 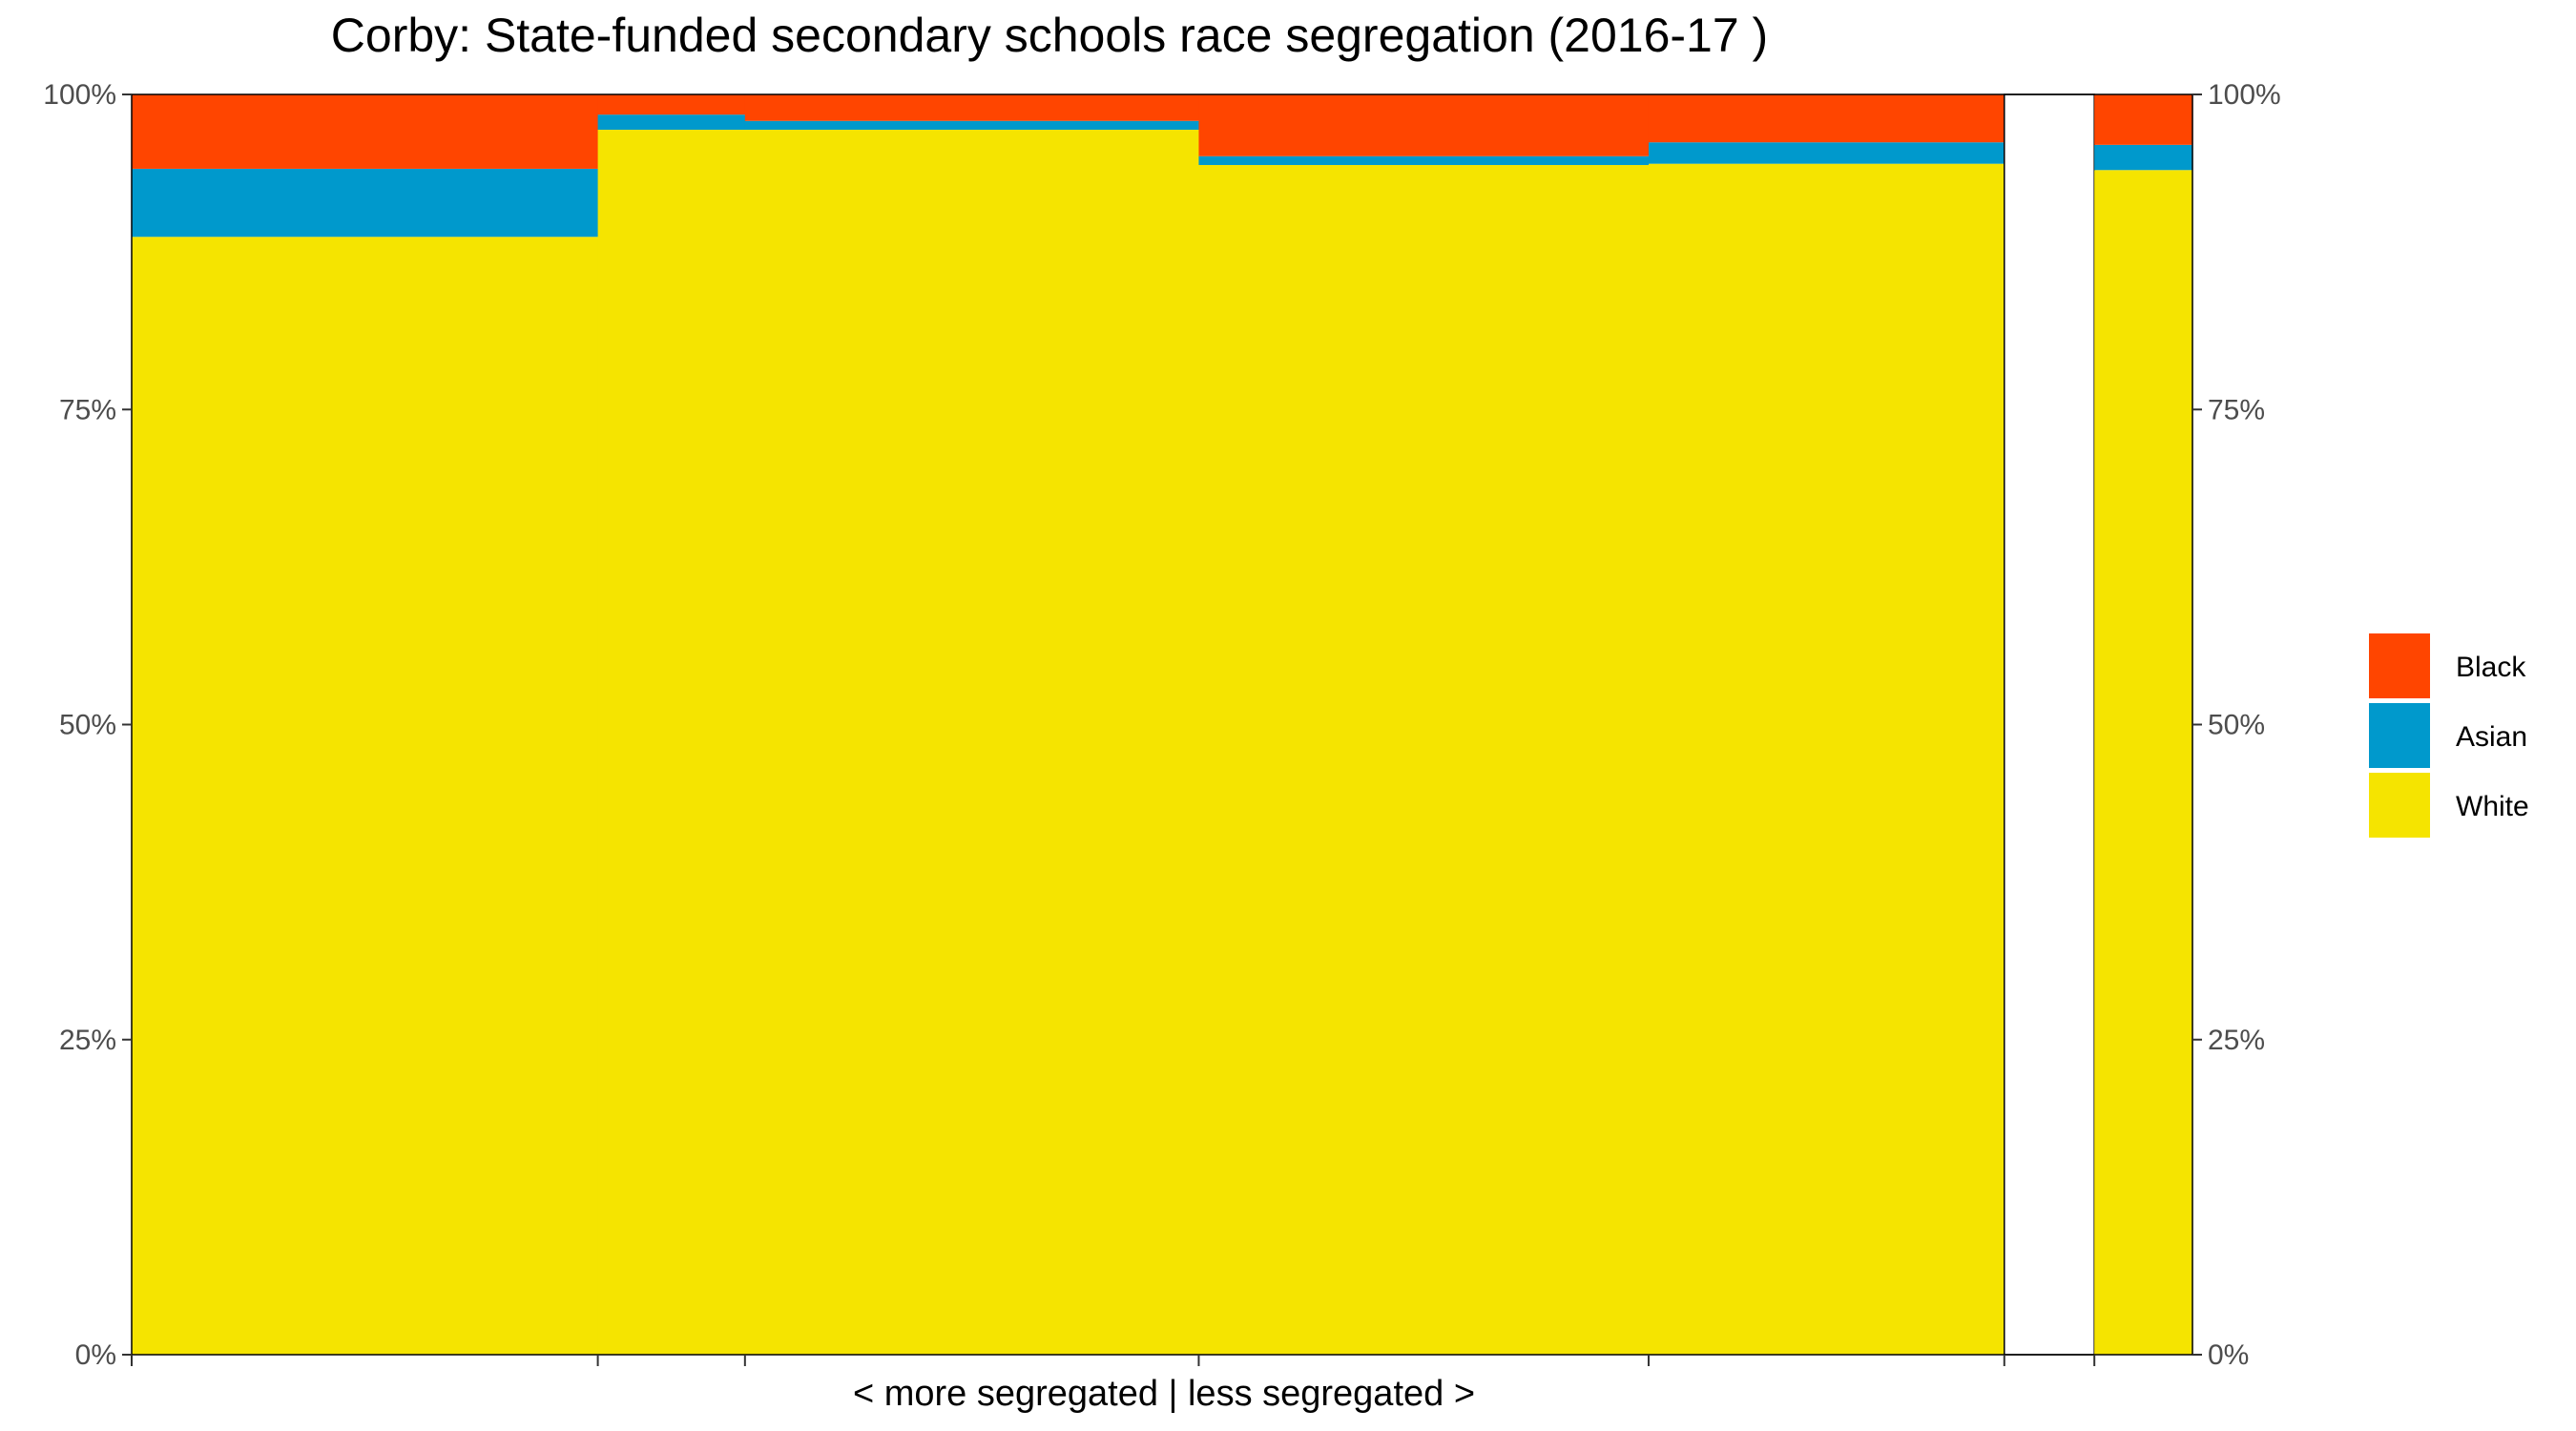 What do you see at coordinates (2399, 805) in the screenshot?
I see `legend-swatch-white` at bounding box center [2399, 805].